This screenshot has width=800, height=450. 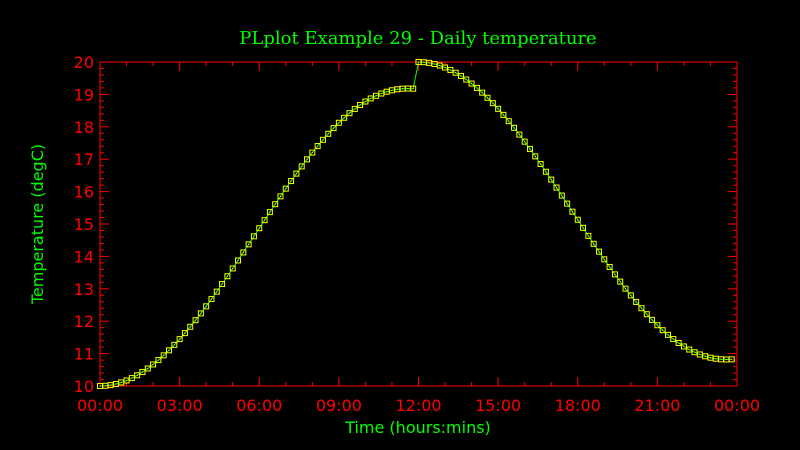 What do you see at coordinates (84, 127) in the screenshot?
I see `y-tick-label: 18` at bounding box center [84, 127].